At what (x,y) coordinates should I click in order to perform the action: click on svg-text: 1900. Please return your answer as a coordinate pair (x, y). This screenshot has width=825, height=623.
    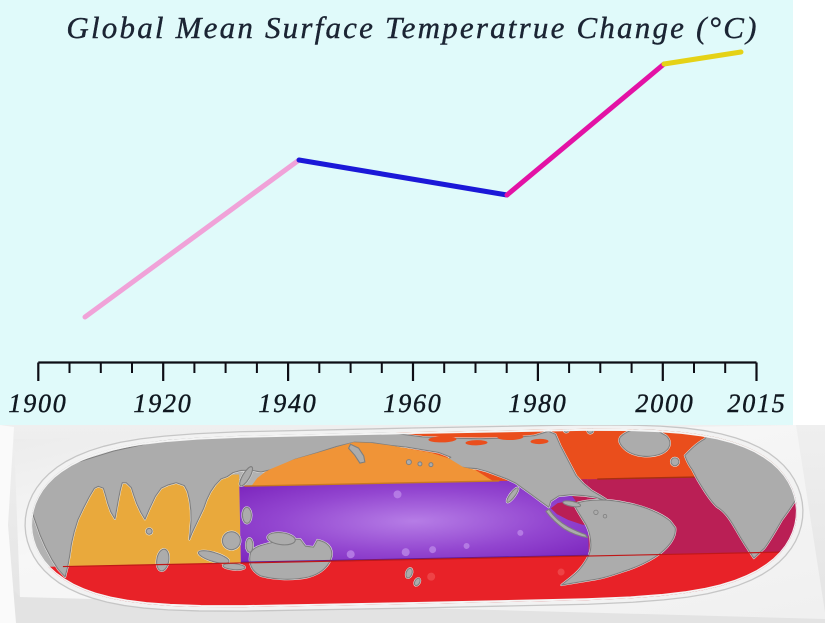
    Looking at the image, I should click on (37, 403).